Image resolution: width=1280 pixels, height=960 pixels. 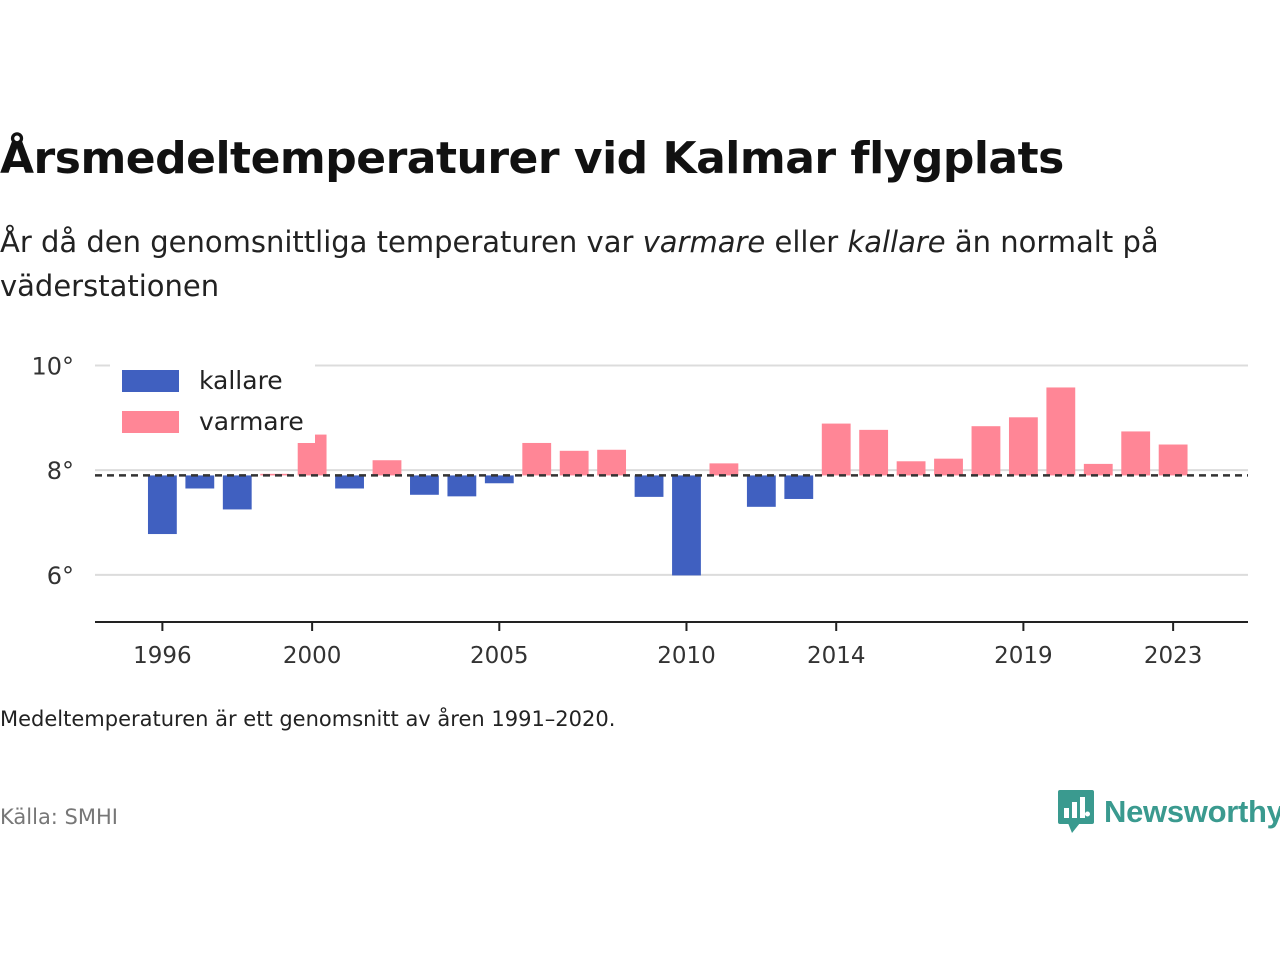 I want to click on bar-2009, so click(x=649, y=486).